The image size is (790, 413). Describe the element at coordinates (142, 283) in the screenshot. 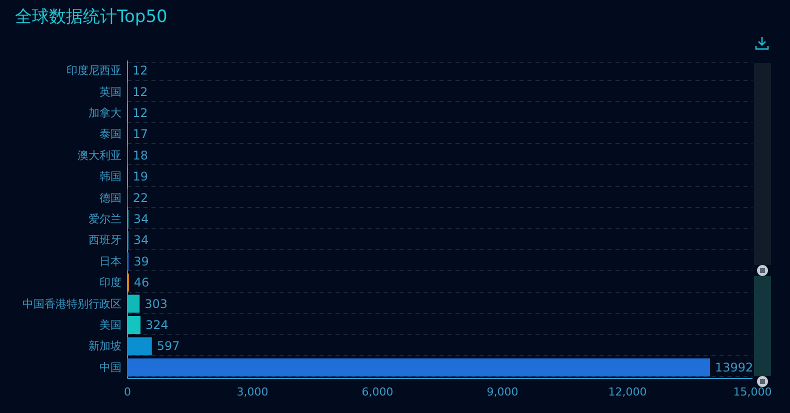

I see `data-label: 46` at that location.